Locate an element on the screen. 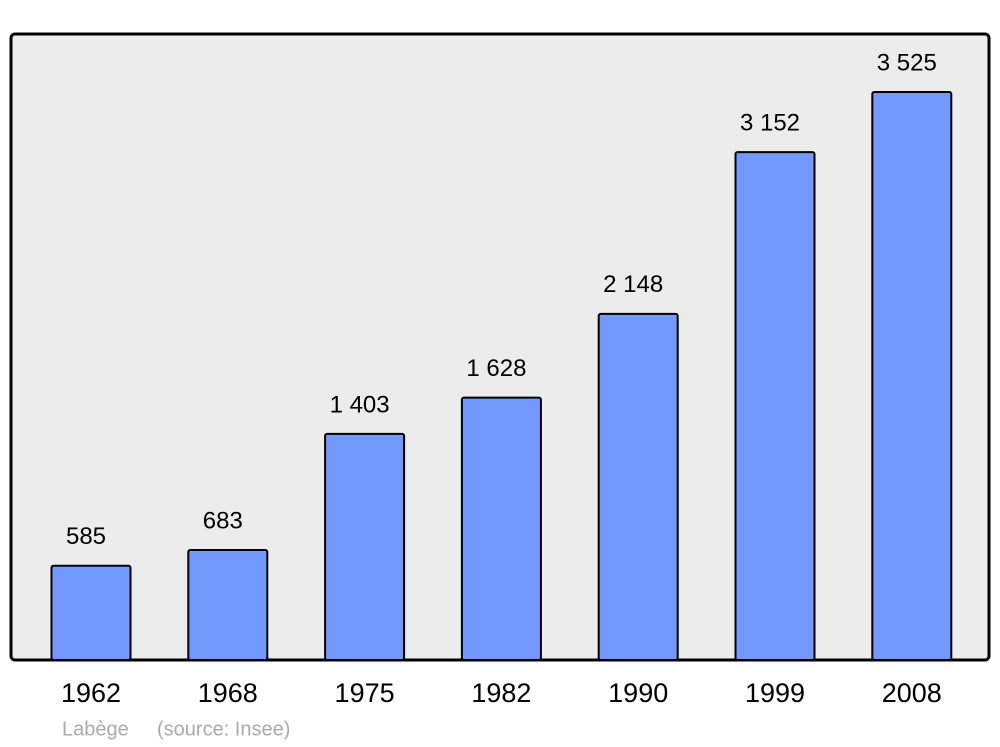  value-label: 2 148 is located at coordinates (633, 284).